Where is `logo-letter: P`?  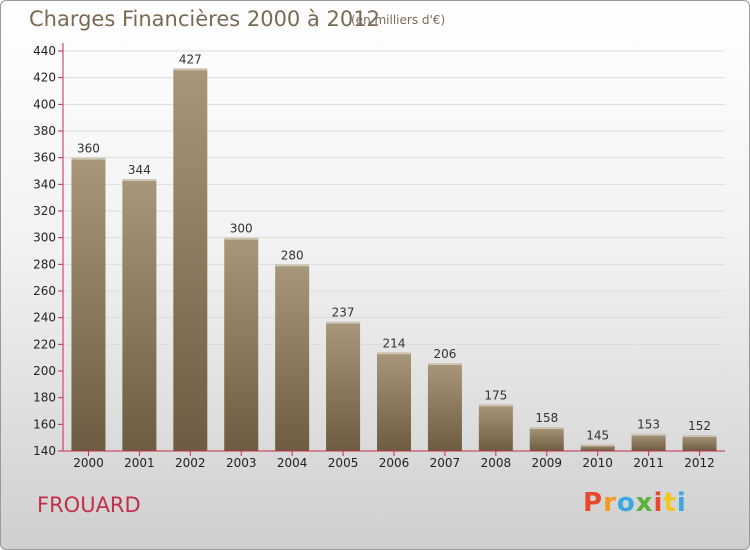 logo-letter: P is located at coordinates (593, 503).